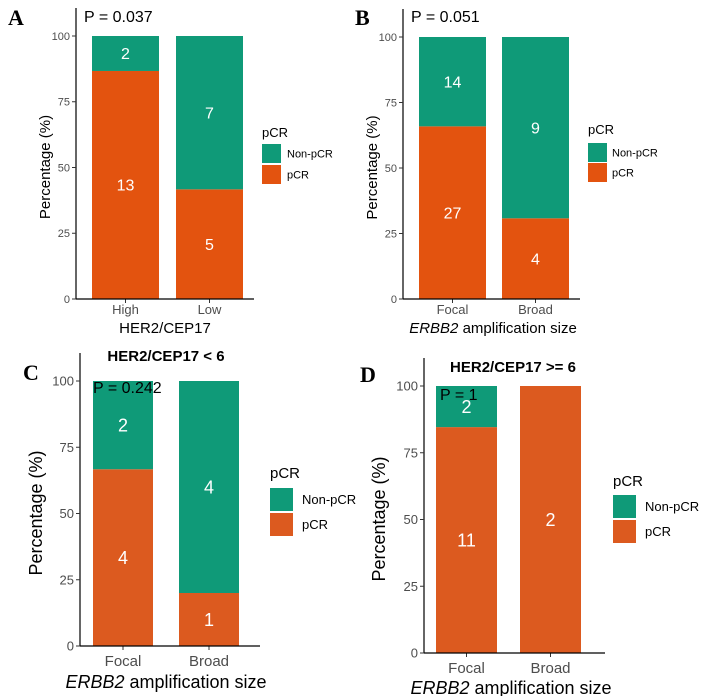 The image size is (706, 696). I want to click on panel-letter: D, so click(368, 374).